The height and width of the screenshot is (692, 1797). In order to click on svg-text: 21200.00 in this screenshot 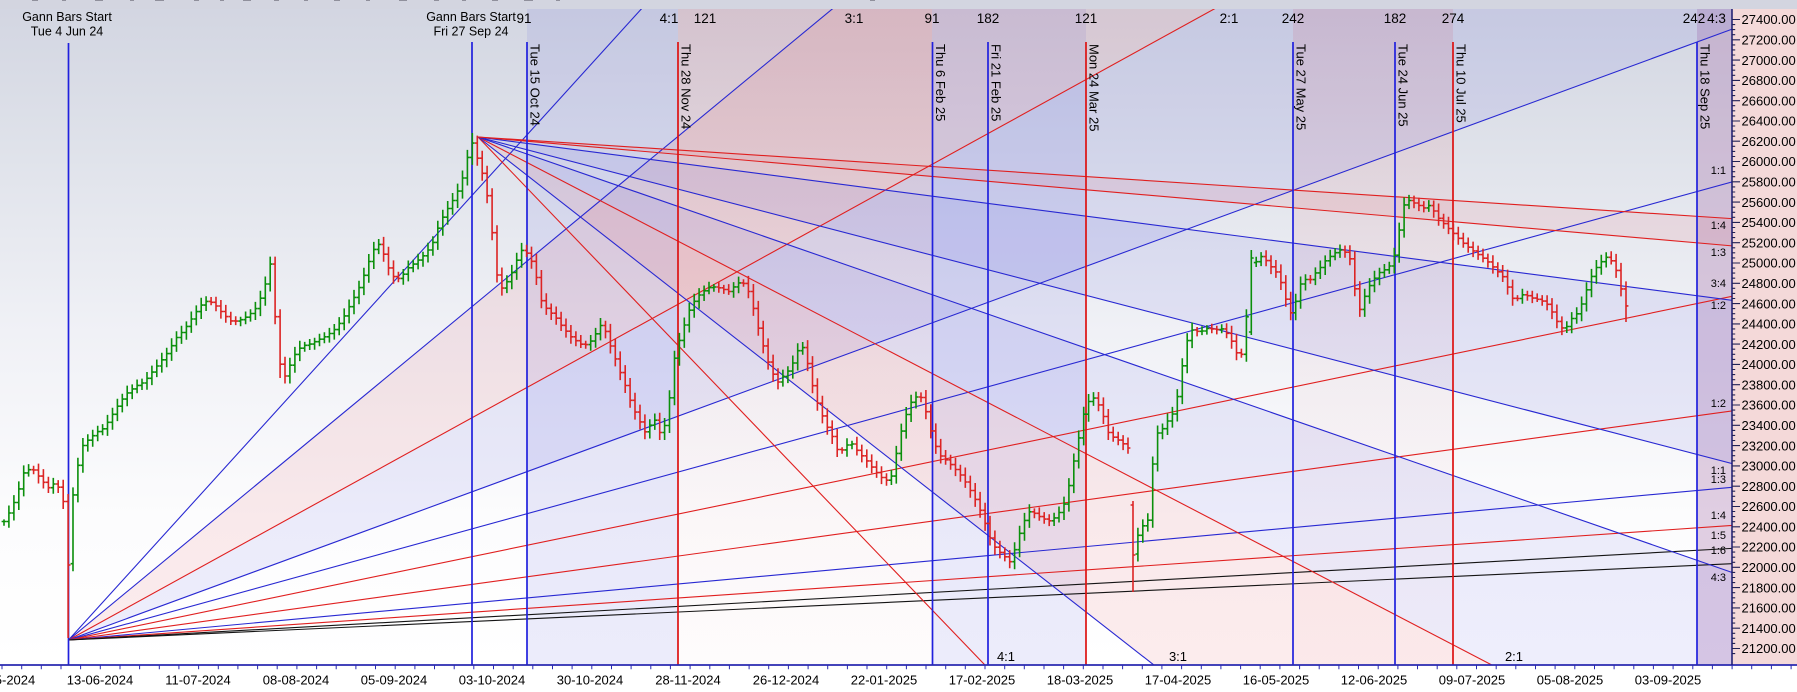, I will do `click(1769, 648)`.